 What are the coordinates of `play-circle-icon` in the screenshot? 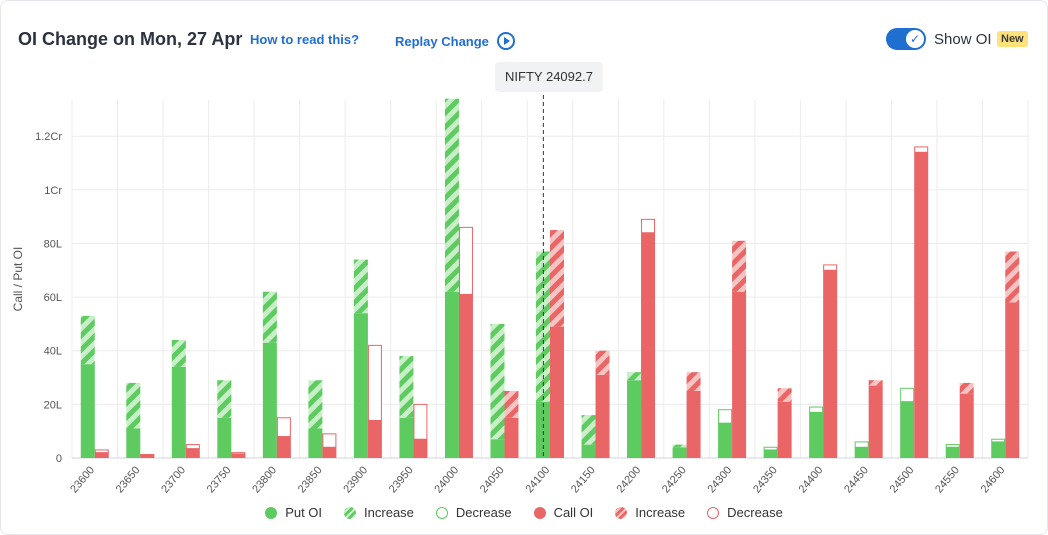 It's located at (505, 41).